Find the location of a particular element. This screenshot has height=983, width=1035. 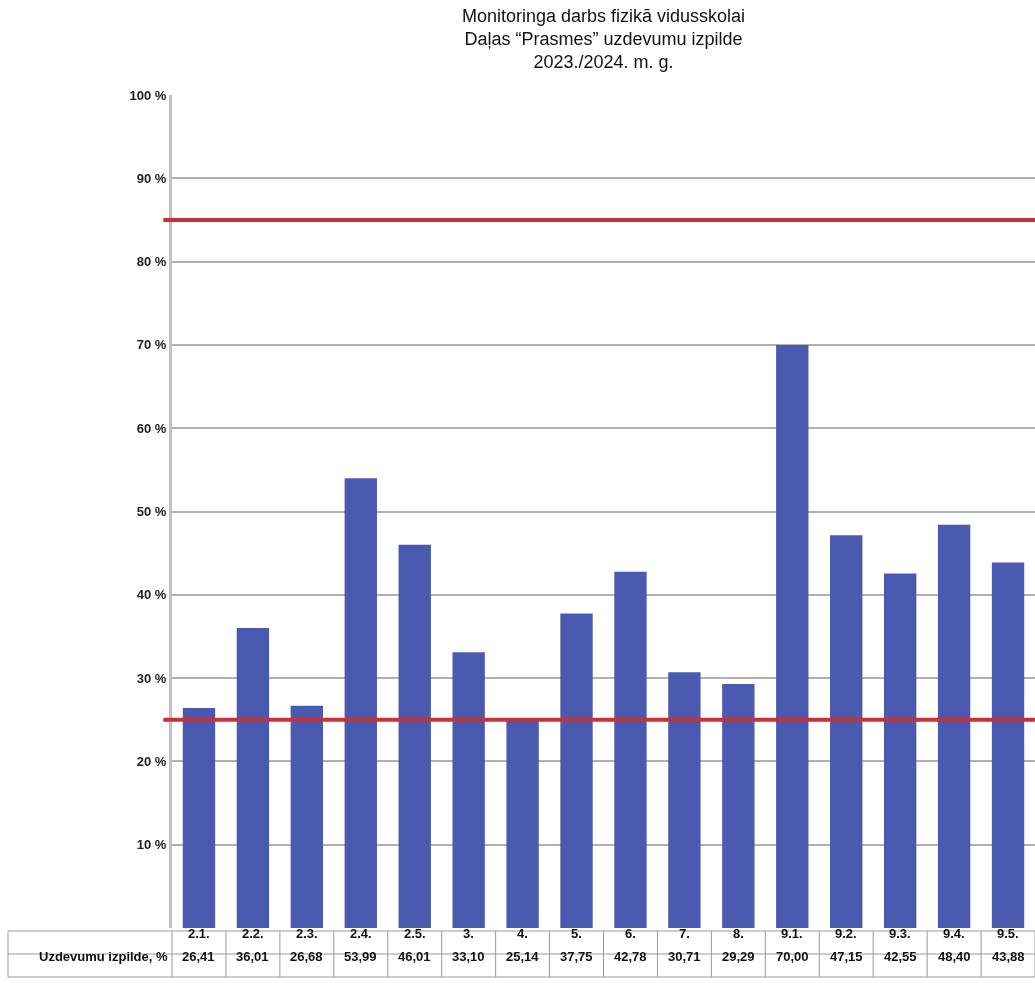

x-tick-label: 9.2. is located at coordinates (846, 933).